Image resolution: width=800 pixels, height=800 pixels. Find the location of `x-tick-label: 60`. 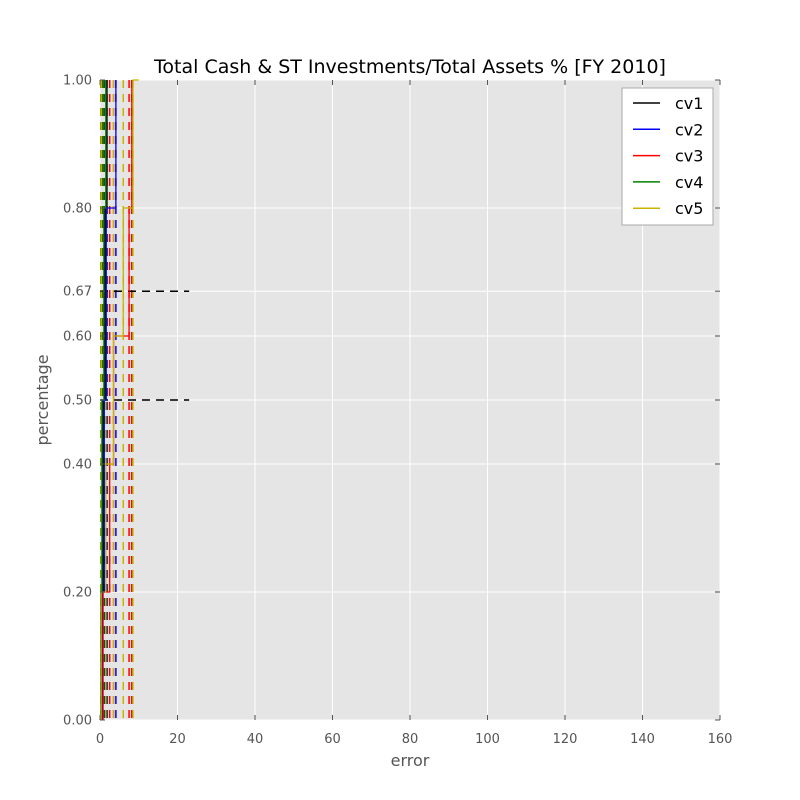

x-tick-label: 60 is located at coordinates (332, 739).